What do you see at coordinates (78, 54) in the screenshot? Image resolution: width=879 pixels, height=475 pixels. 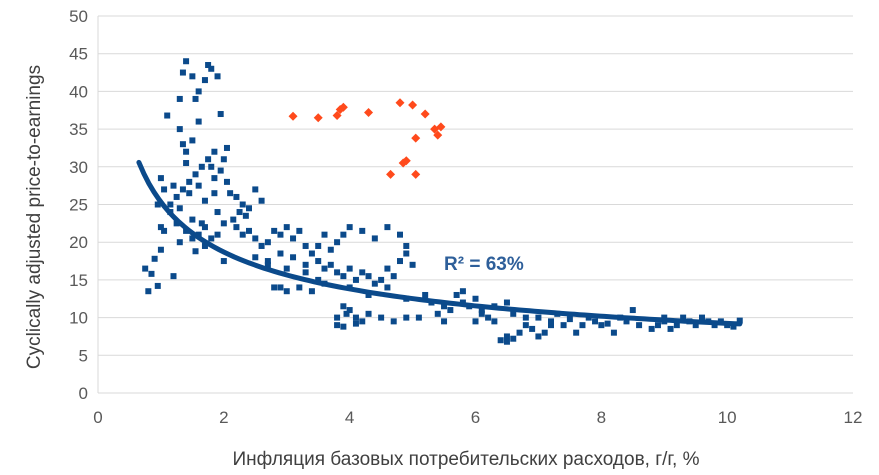 I see `y-tick-label: 45` at bounding box center [78, 54].